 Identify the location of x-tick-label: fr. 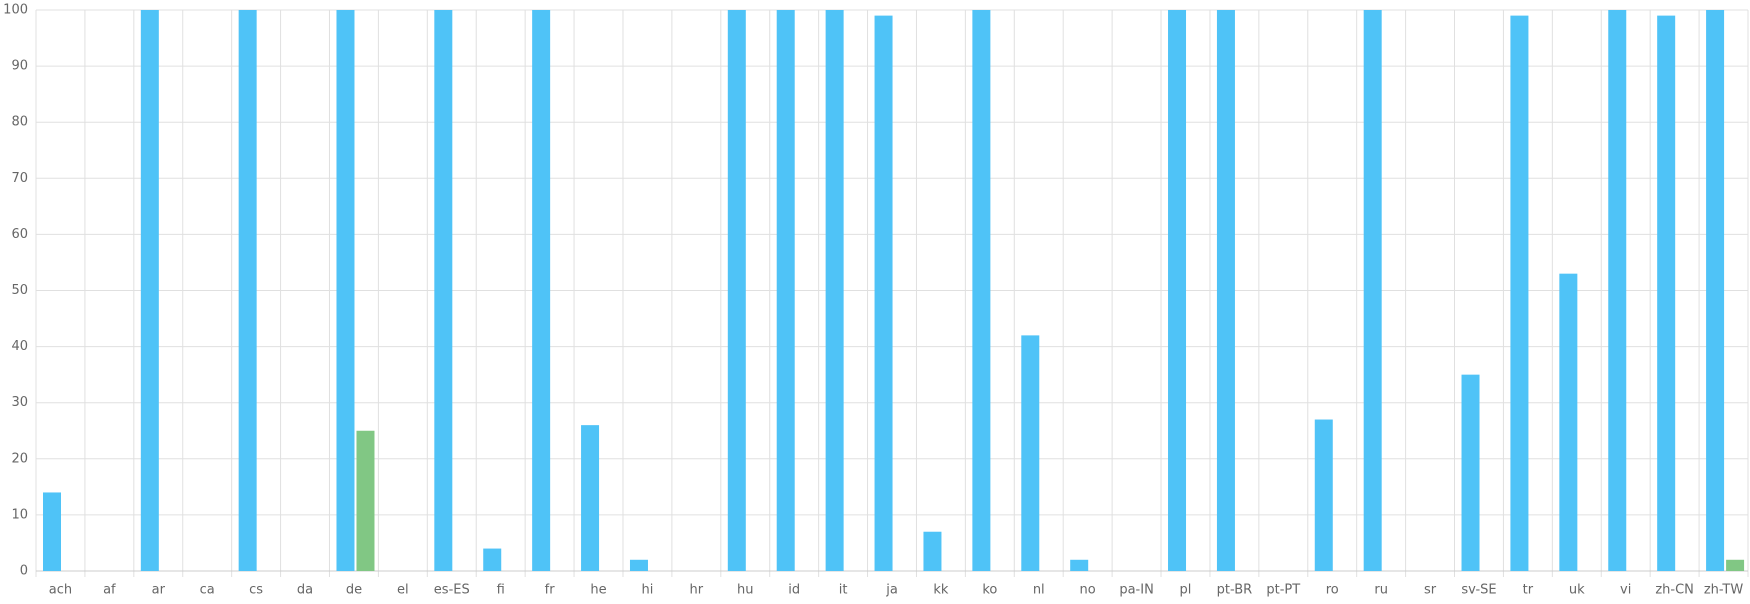
(550, 590).